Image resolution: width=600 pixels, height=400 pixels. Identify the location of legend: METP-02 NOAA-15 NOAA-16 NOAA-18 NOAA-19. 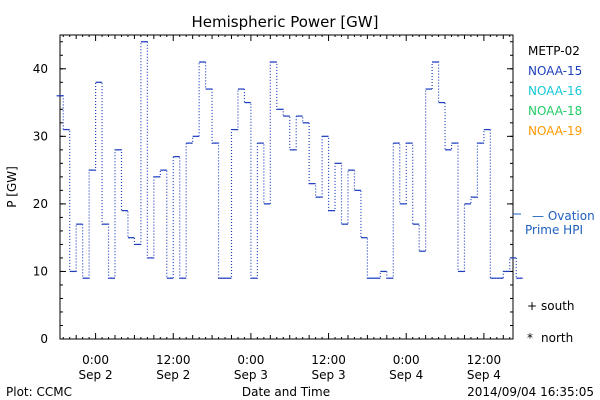
(555, 91).